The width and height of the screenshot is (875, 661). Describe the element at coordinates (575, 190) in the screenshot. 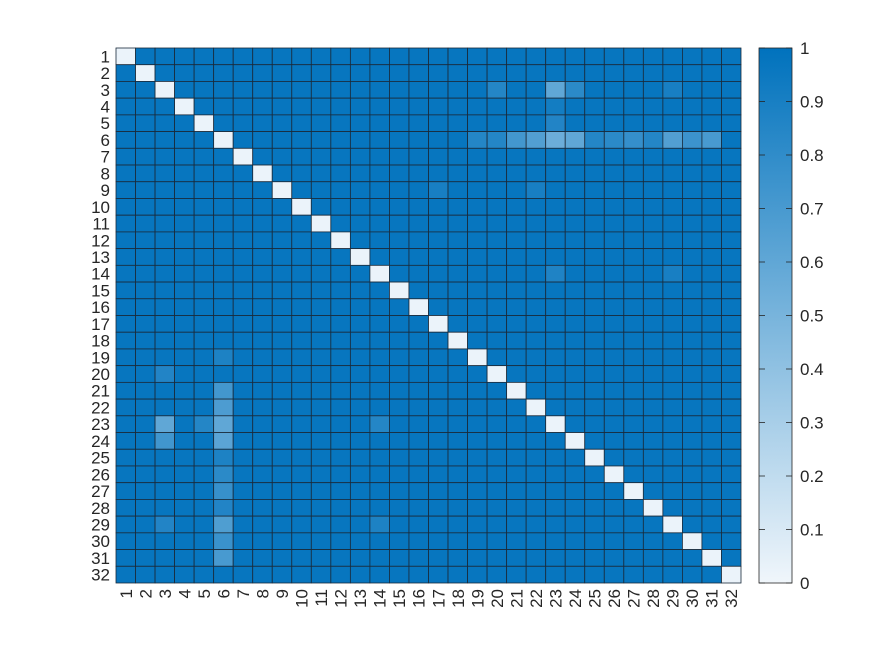

I see `heatmap-cell-r9-c24` at that location.